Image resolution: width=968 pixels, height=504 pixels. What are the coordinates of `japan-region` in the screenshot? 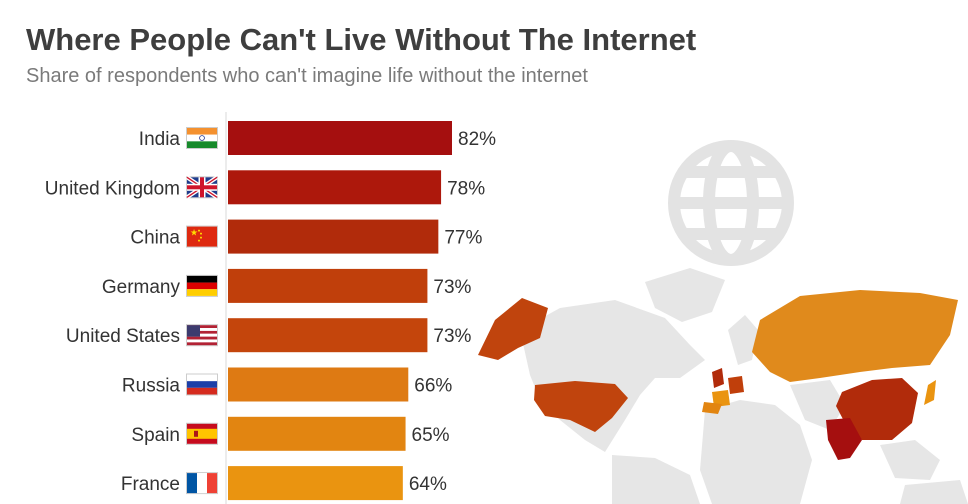 It's located at (930, 392).